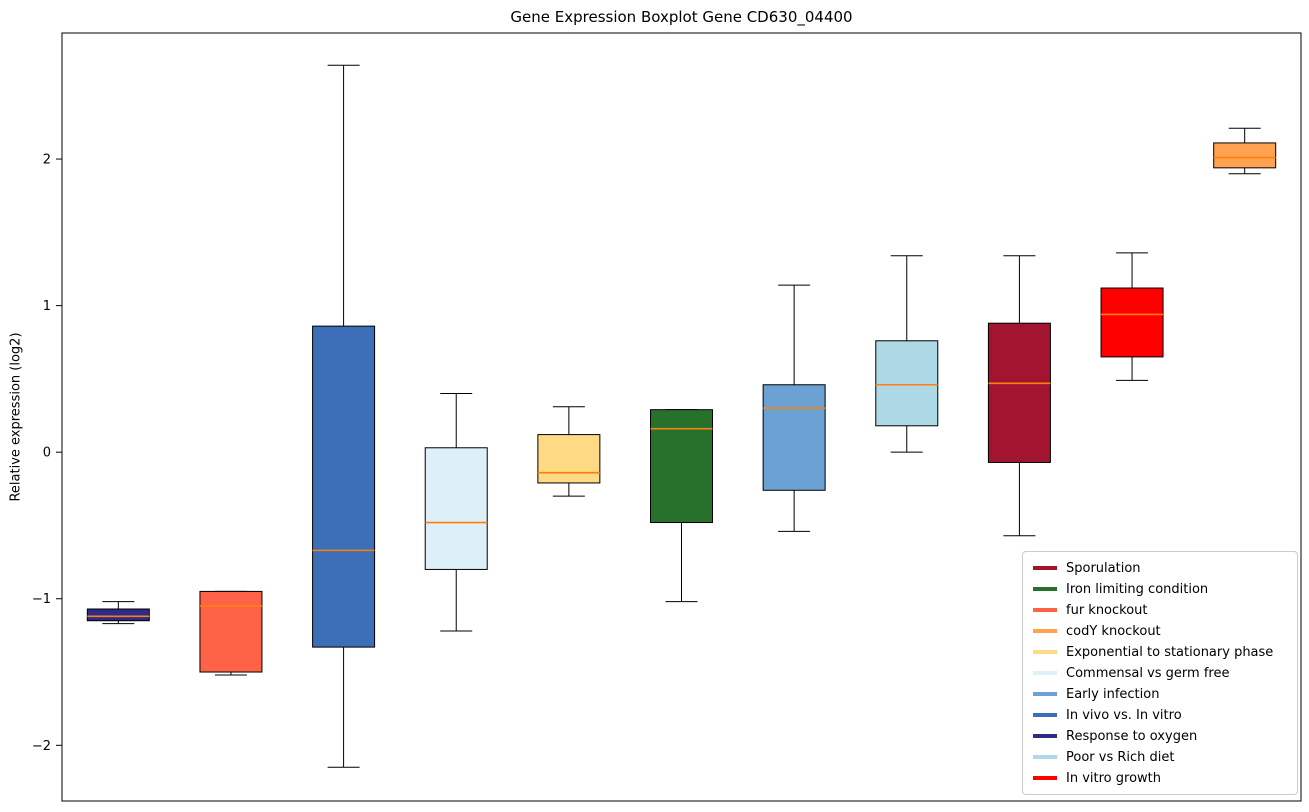 Image resolution: width=1309 pixels, height=812 pixels. I want to click on legend-label: Iron limiting condition, so click(1137, 589).